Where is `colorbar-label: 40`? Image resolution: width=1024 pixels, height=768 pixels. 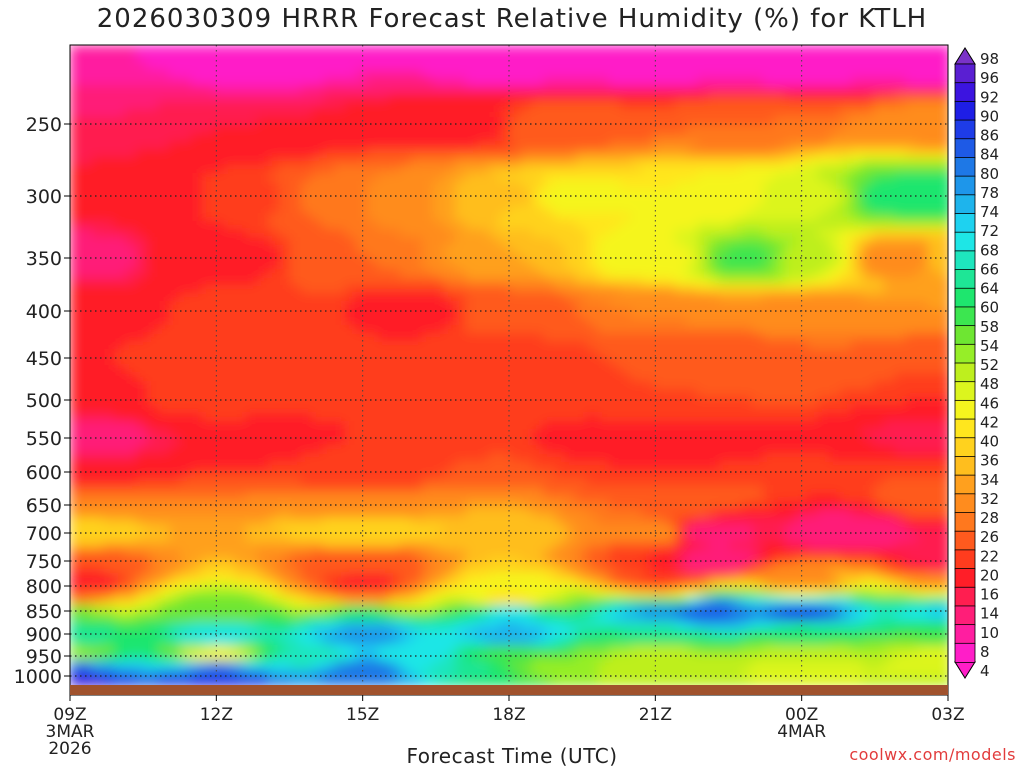 colorbar-label: 40 is located at coordinates (989, 442).